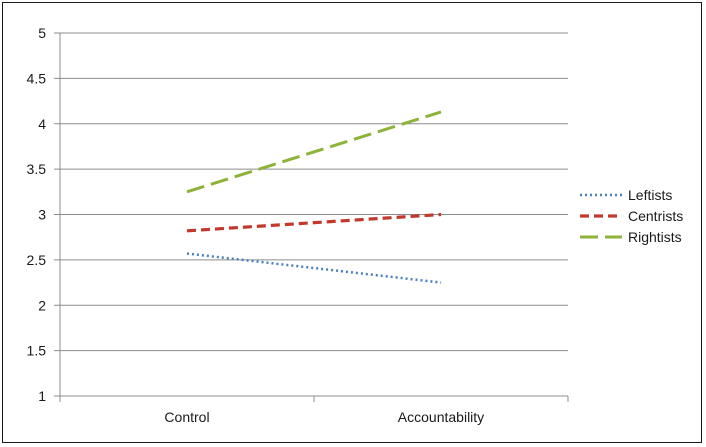 The image size is (706, 447). I want to click on x-tick-labels: Control Accountability, so click(324, 417).